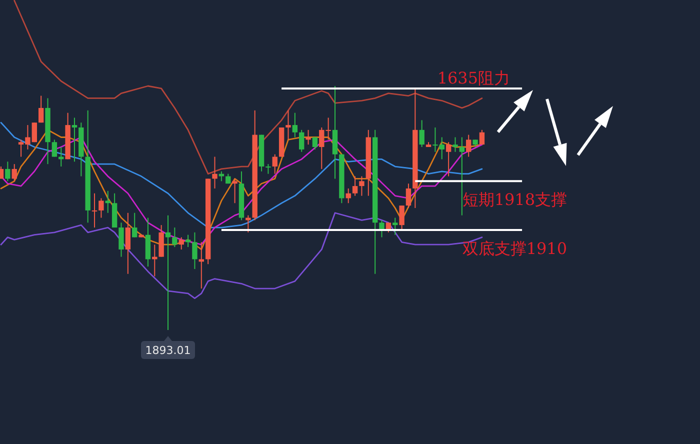  Describe the element at coordinates (515, 200) in the screenshot. I see `ref-line-label: 短期1918支撑` at that location.